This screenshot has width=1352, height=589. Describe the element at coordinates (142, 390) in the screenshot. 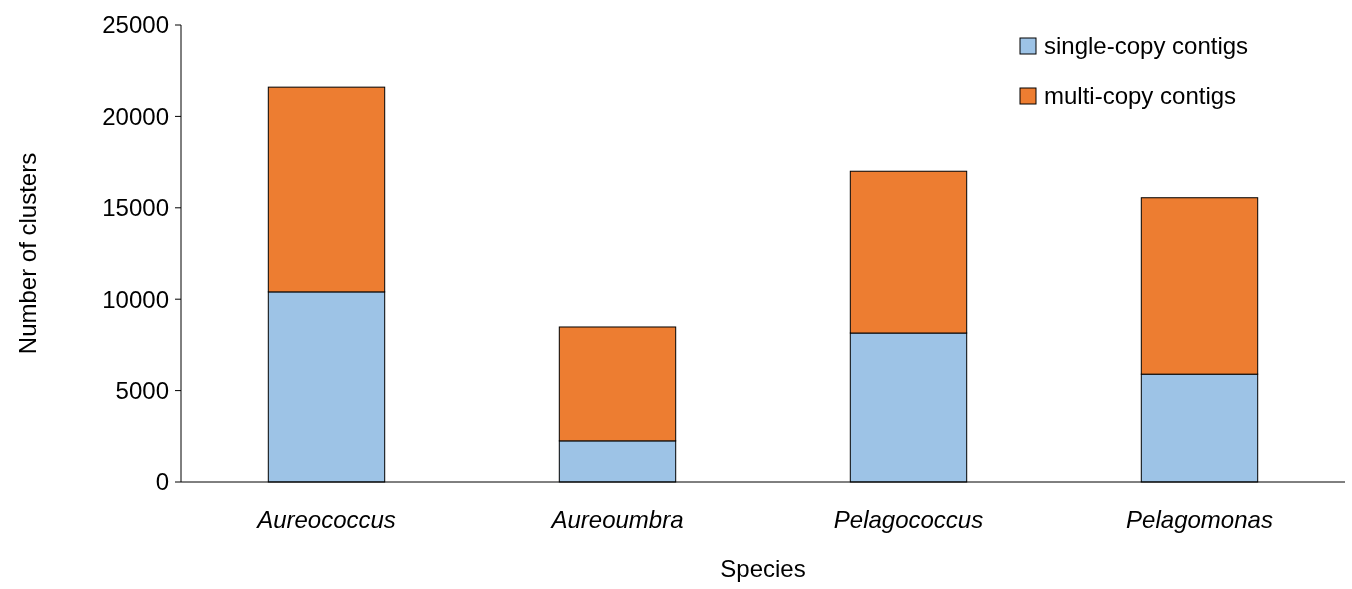

I see `y-tick-label: 5000` at that location.